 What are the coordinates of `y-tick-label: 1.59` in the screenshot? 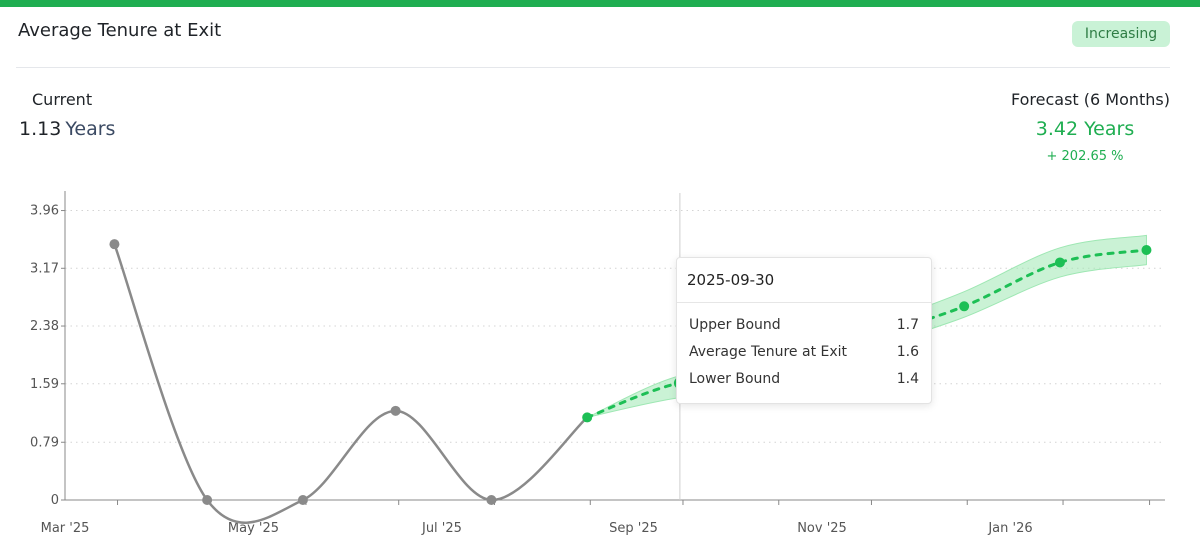 It's located at (44, 384).